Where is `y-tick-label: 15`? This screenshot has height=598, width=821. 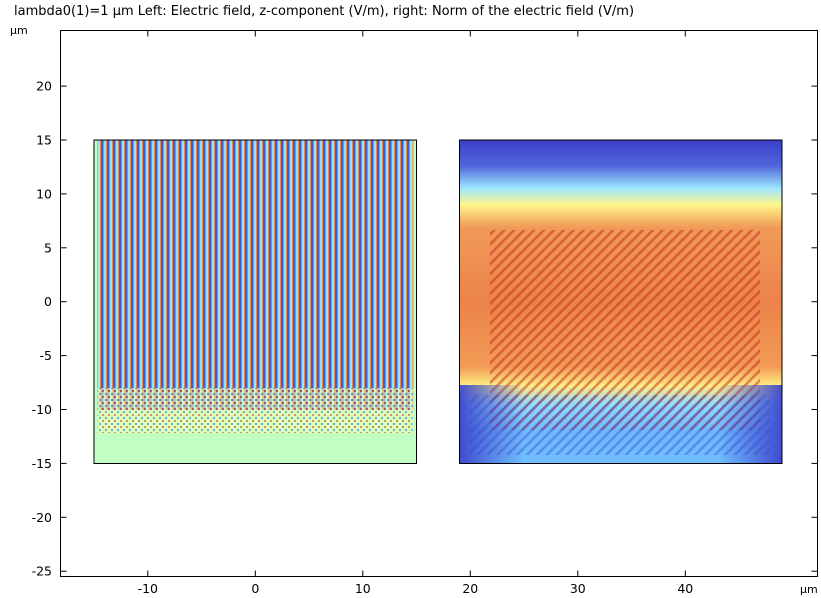 y-tick-label: 15 is located at coordinates (44, 140).